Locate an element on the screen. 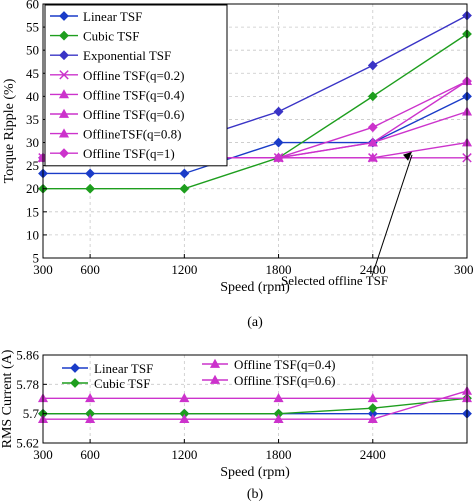 This screenshot has height=504, width=474. y-tick-label: 5.62 is located at coordinates (27, 443).